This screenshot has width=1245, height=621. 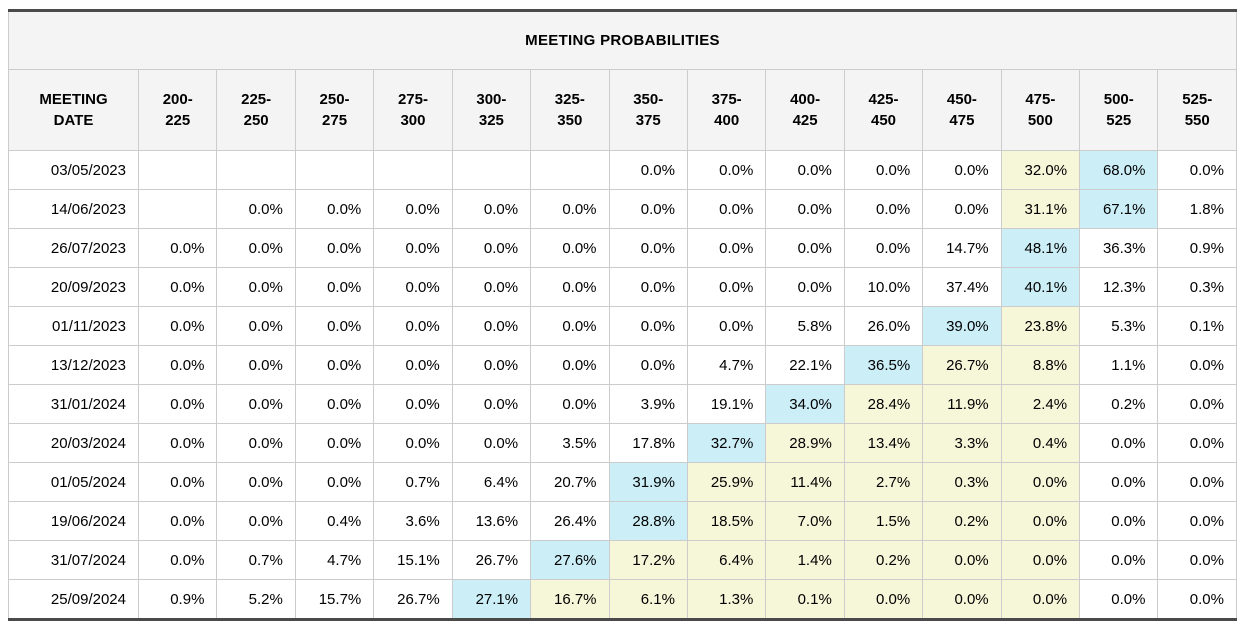 I want to click on probability-cell: 10.0%, so click(x=883, y=287).